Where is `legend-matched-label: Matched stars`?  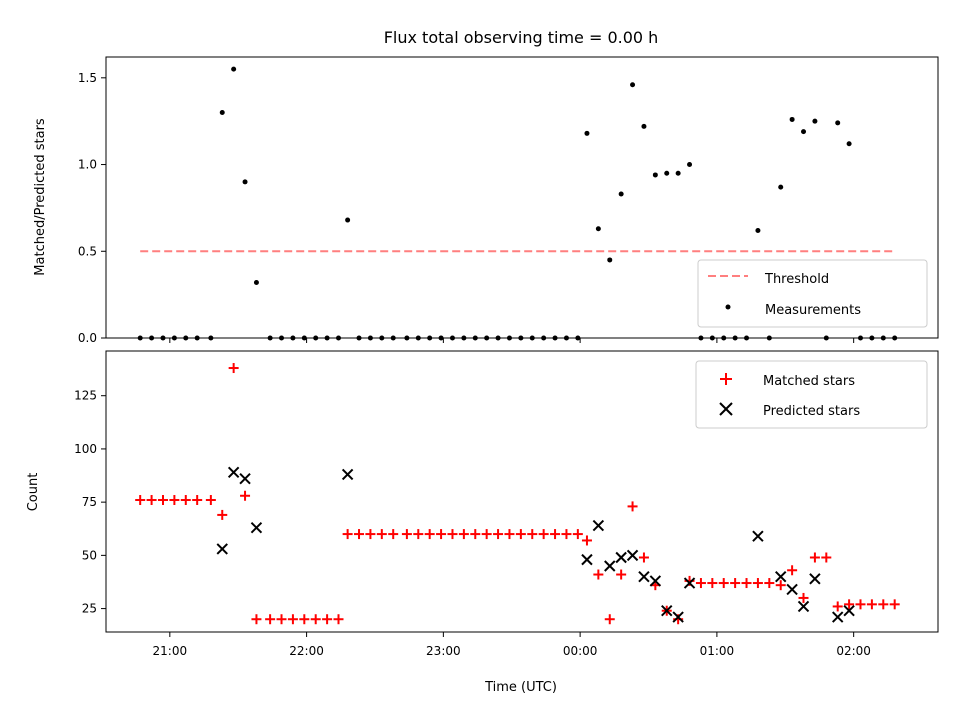 legend-matched-label: Matched stars is located at coordinates (809, 381).